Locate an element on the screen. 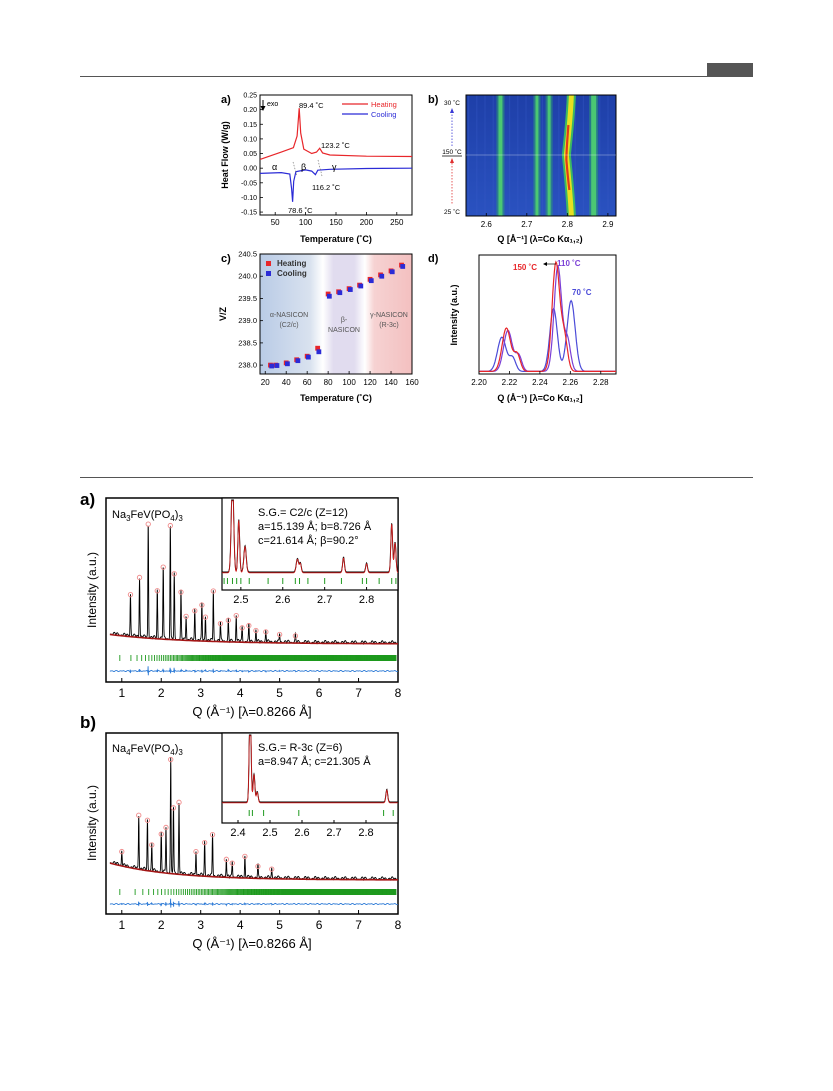 The width and height of the screenshot is (833, 1091). region-alpha-line2: (C2/c) is located at coordinates (288, 325).